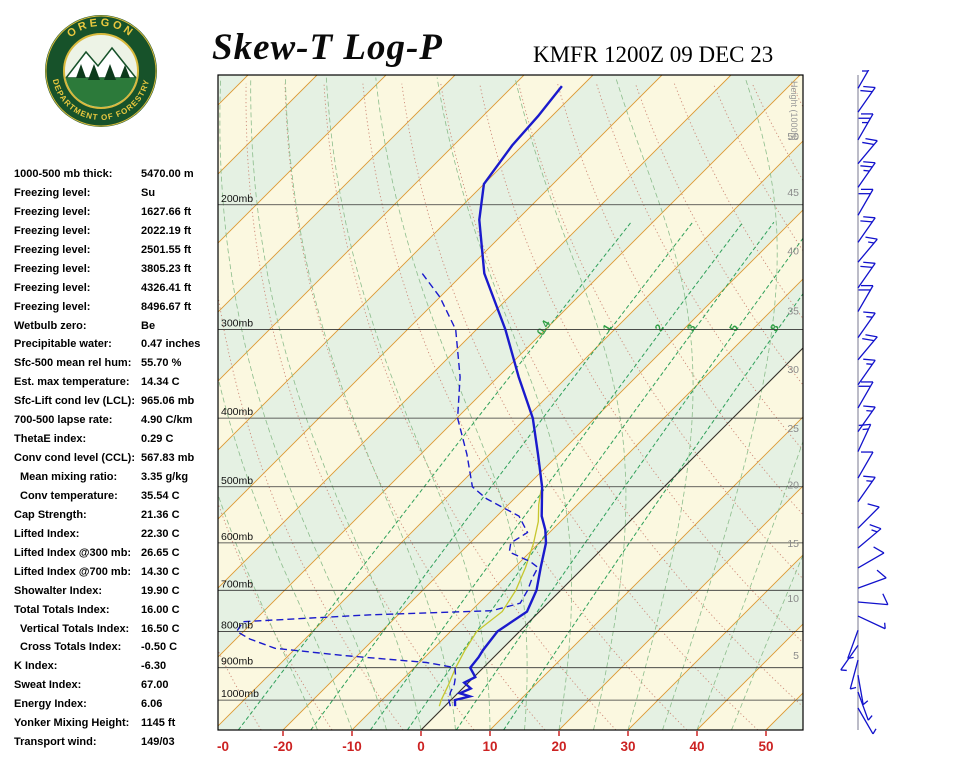 Image resolution: width=960 pixels, height=768 pixels. I want to click on tree-icon, so click(81, 71).